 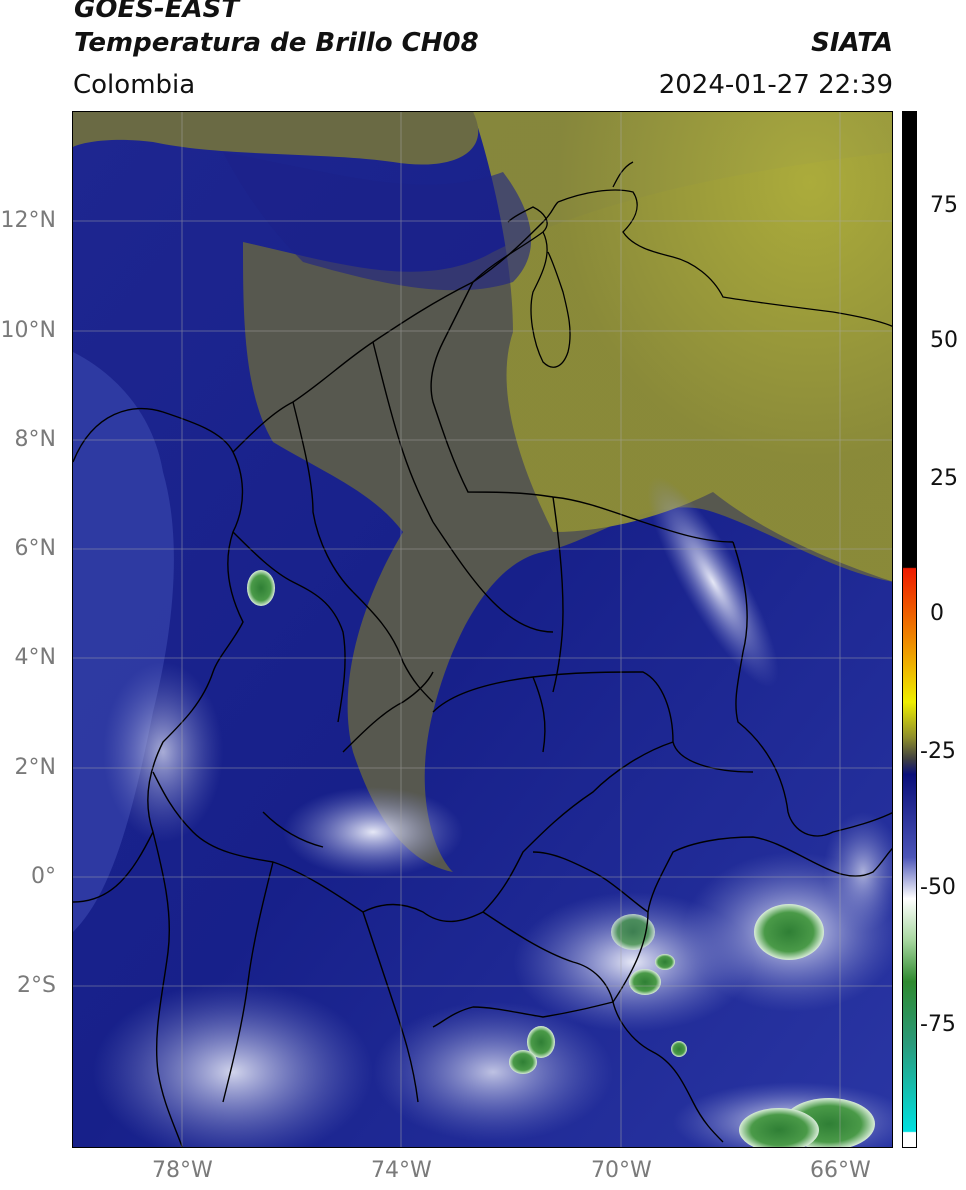 I want to click on lat-label: 2°S, so click(x=36, y=985).